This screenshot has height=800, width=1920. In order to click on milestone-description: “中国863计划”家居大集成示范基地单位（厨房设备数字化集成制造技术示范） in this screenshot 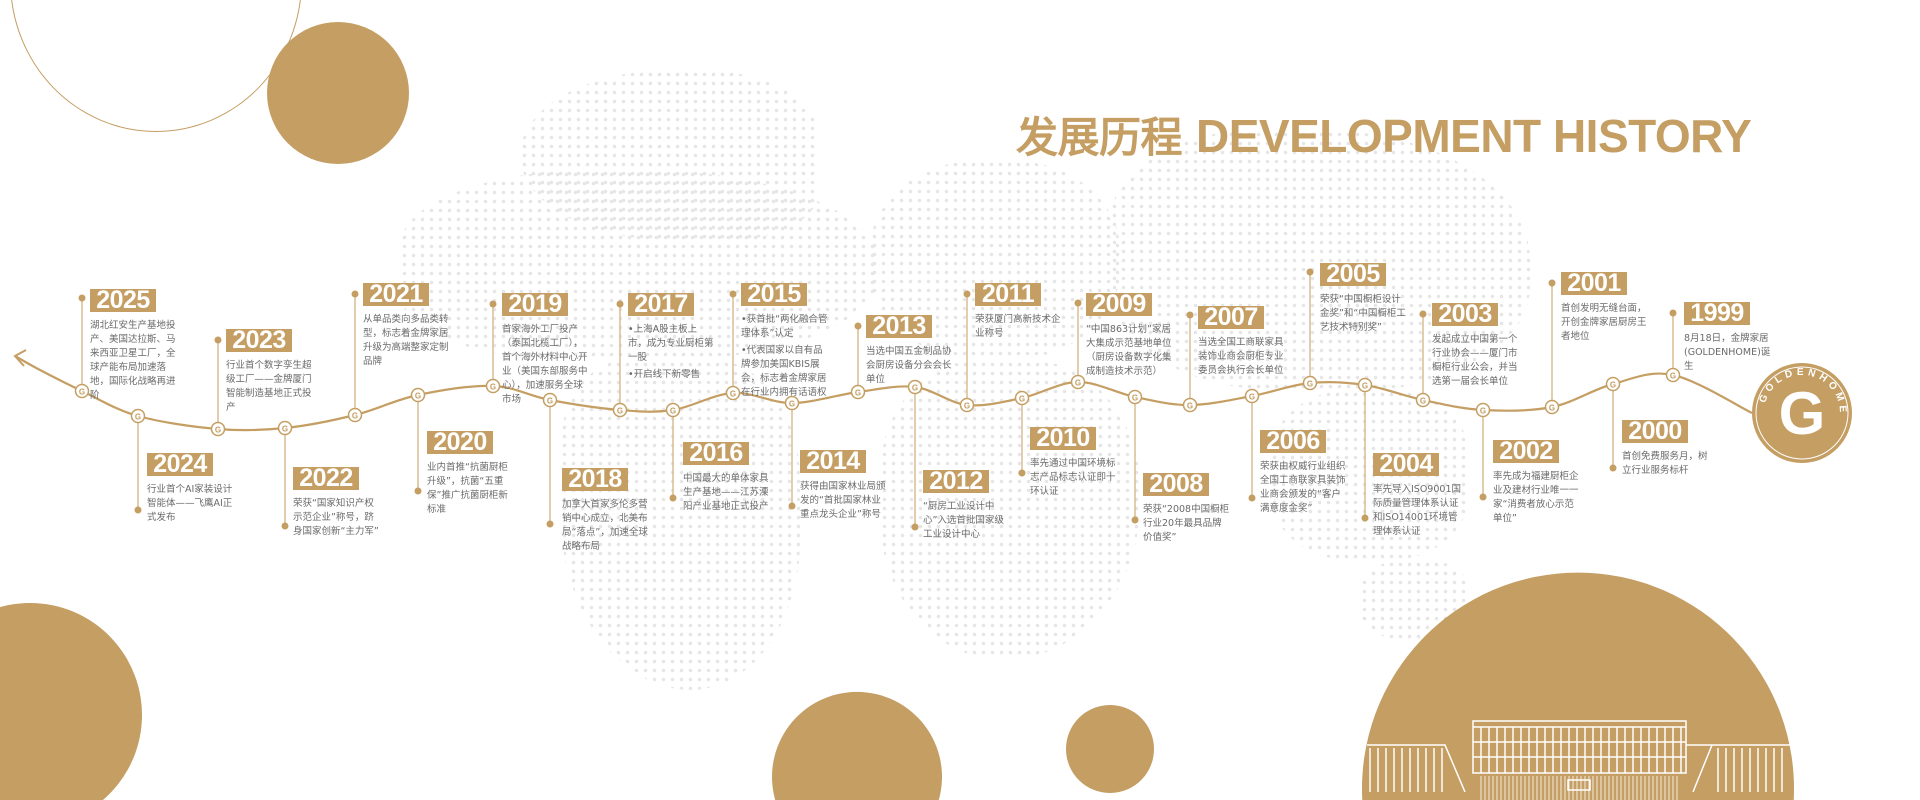, I will do `click(1130, 352)`.